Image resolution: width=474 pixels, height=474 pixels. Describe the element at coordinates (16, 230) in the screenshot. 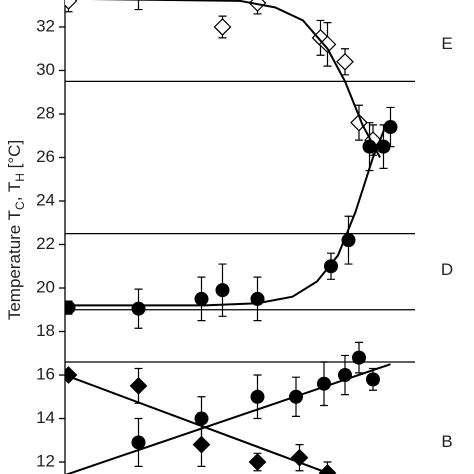

I see `y-axis-label: Temperature TC, TH [°C]` at that location.